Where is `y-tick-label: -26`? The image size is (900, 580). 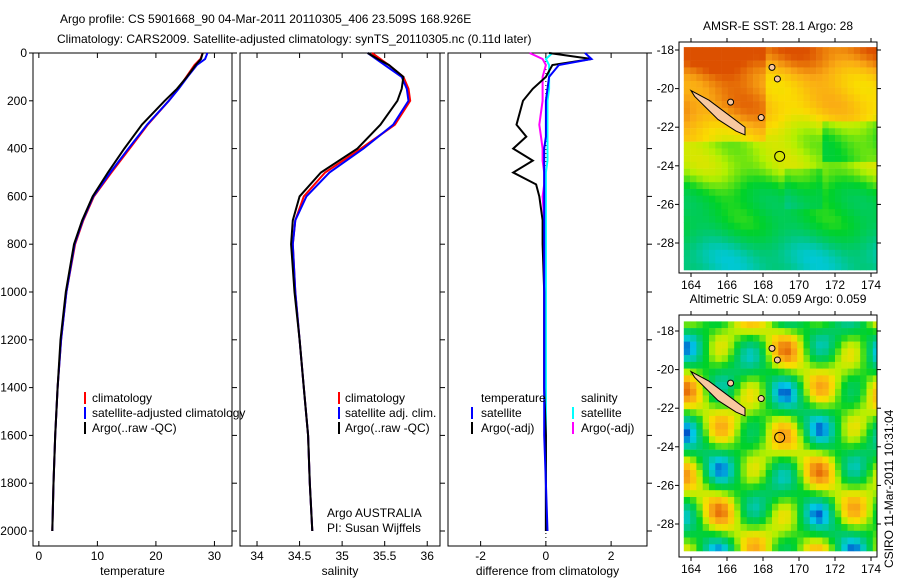 y-tick-label: -26 is located at coordinates (666, 485).